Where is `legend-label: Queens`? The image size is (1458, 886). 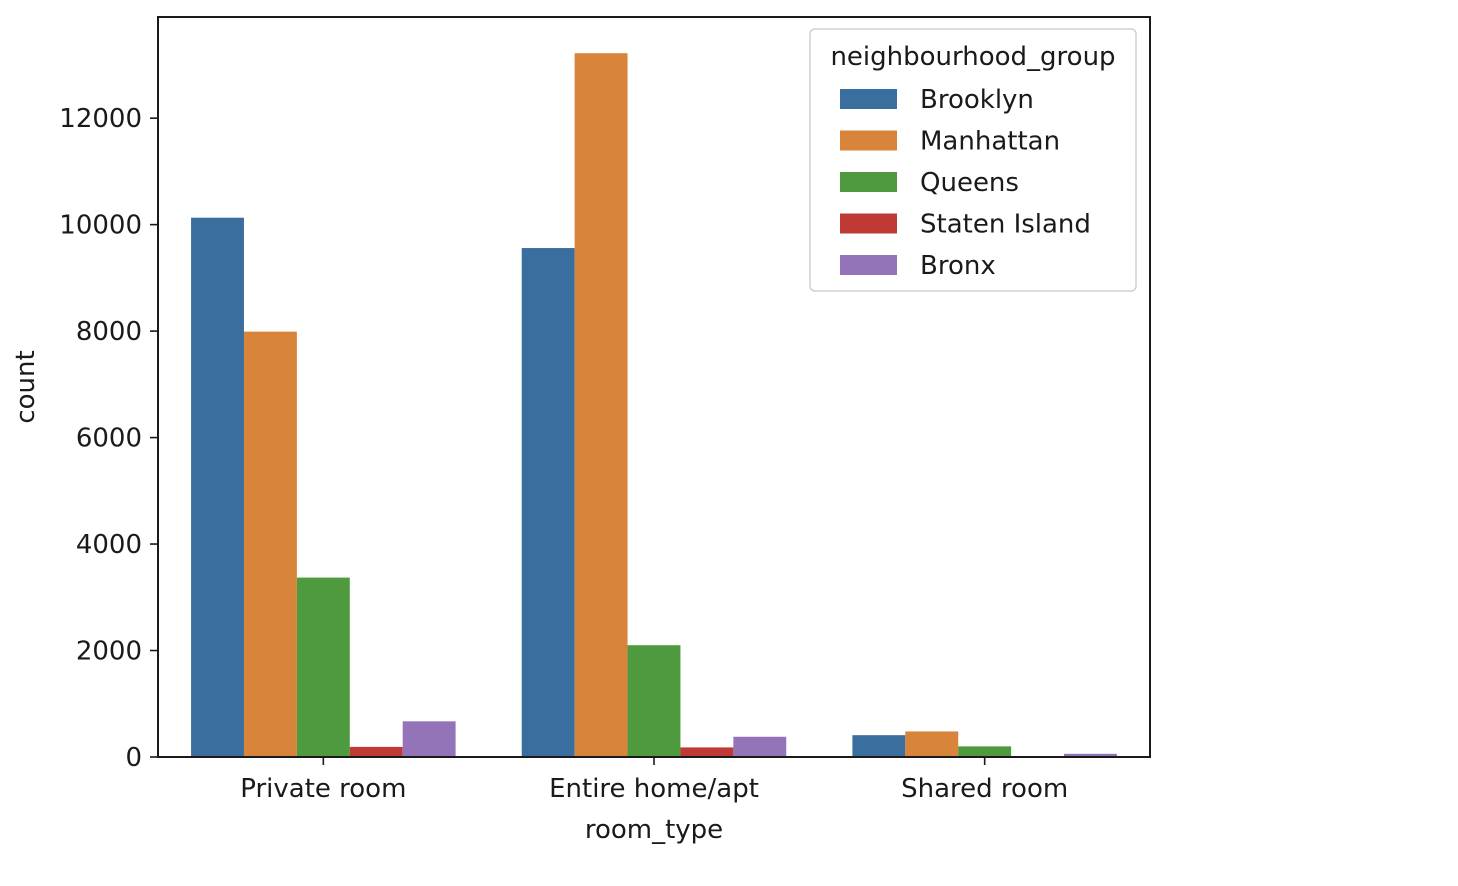 legend-label: Queens is located at coordinates (969, 183).